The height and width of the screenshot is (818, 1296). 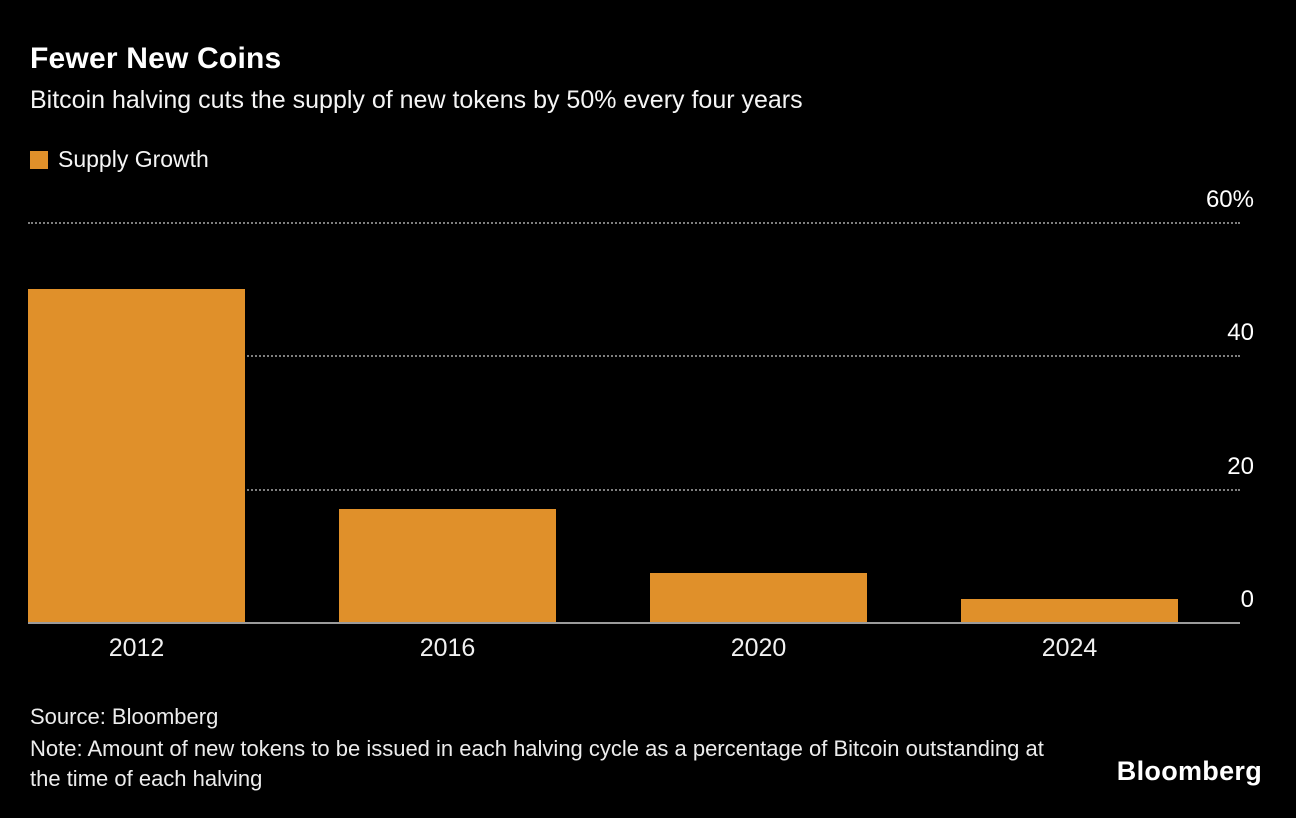 What do you see at coordinates (634, 623) in the screenshot?
I see `x-axis-line` at bounding box center [634, 623].